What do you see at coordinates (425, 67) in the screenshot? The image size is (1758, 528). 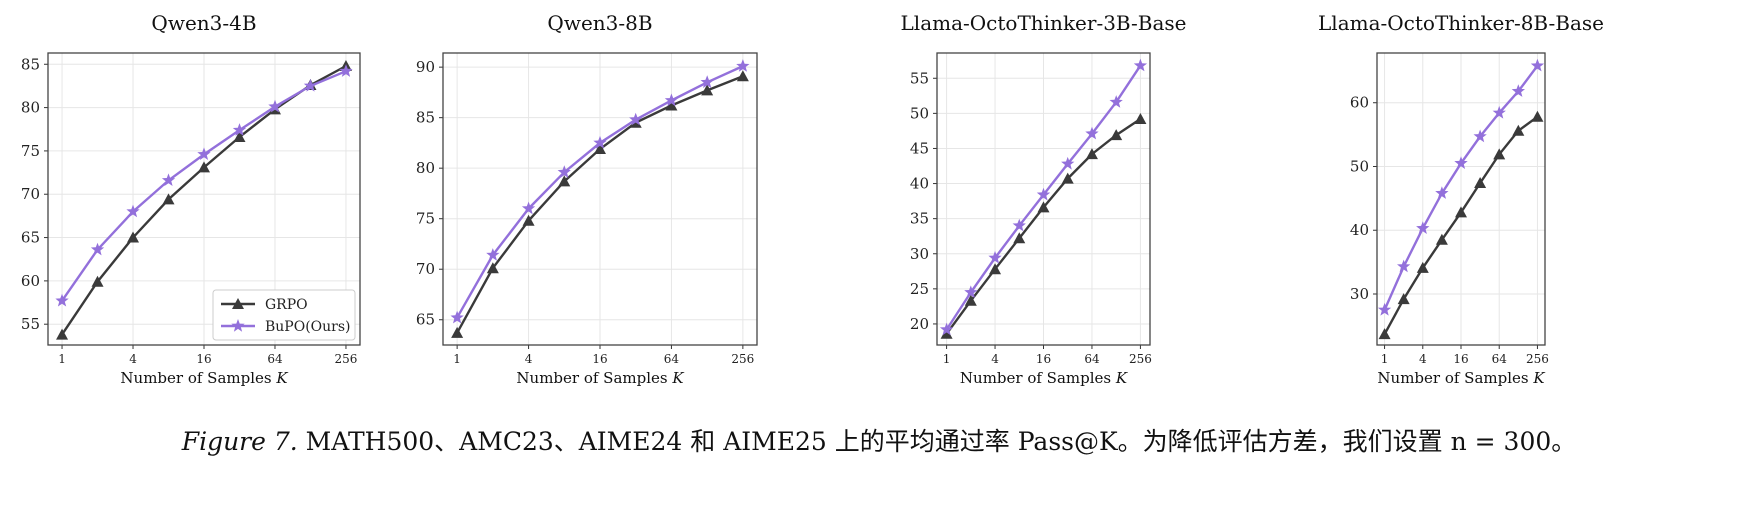 I see `y-tick-label: 90` at bounding box center [425, 67].